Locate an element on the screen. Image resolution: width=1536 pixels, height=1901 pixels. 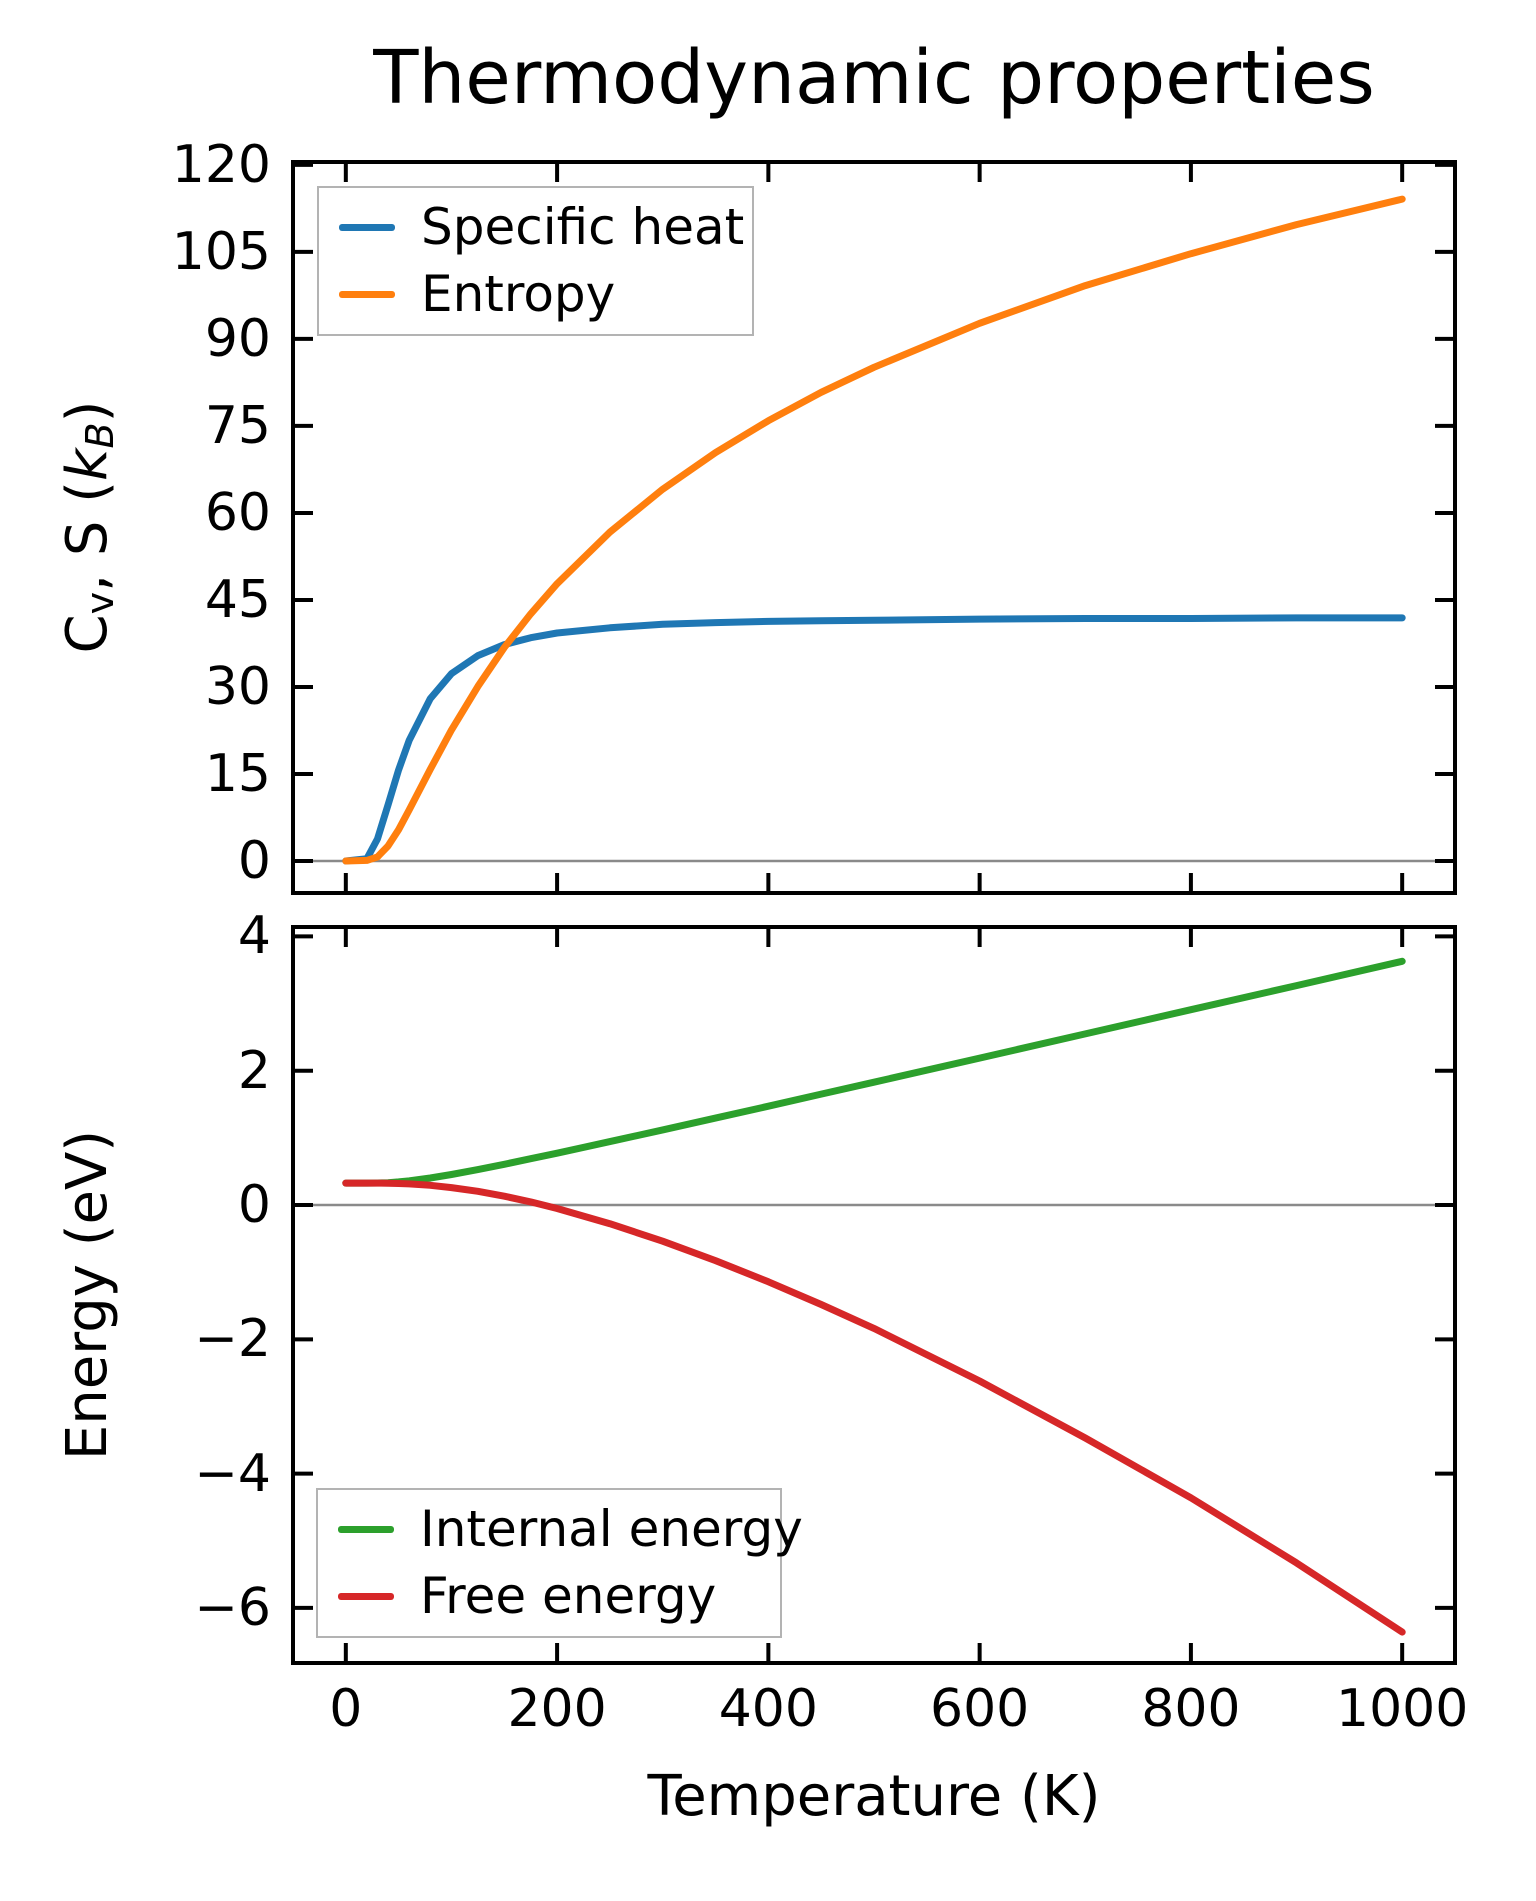
y-tick-label: 45 is located at coordinates (237, 599).